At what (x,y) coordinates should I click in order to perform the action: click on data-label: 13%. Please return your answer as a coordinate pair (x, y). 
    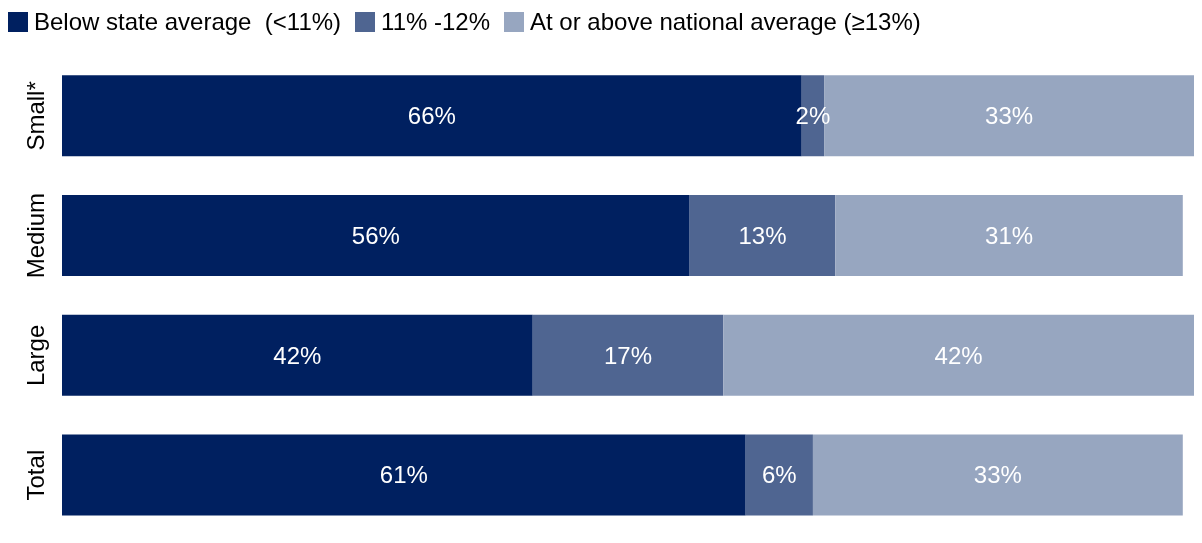
    Looking at the image, I should click on (762, 235).